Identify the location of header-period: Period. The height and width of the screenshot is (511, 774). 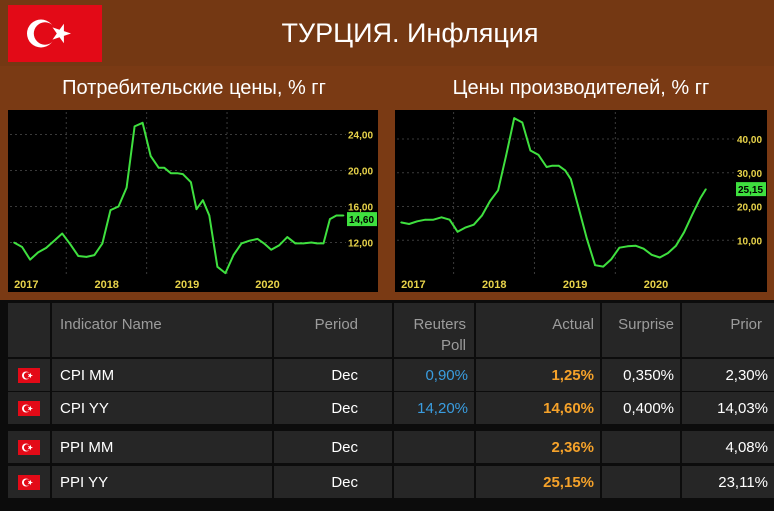
(334, 330).